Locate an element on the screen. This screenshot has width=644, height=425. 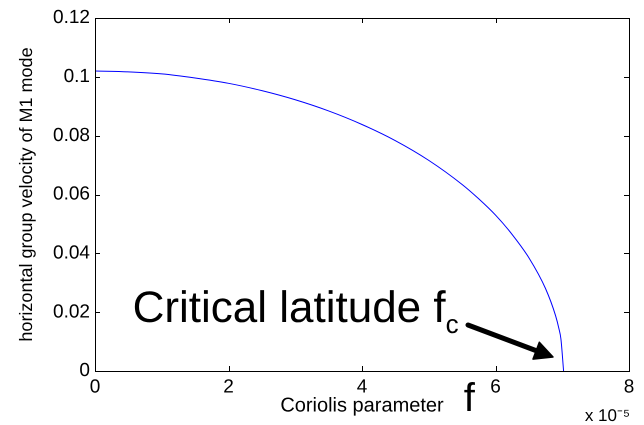
x-tick-label: 2 is located at coordinates (228, 387).